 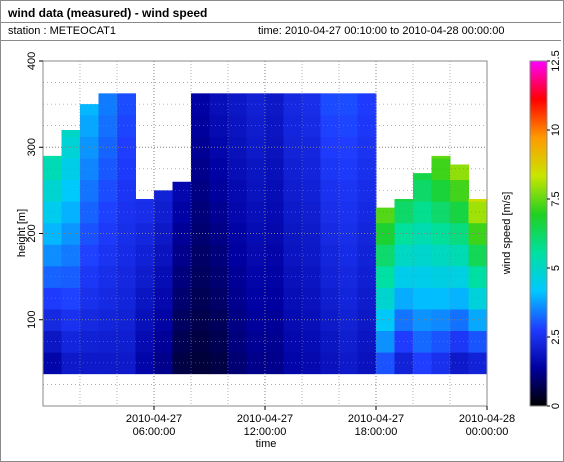 I want to click on colorbar-tick-label: 7.5, so click(x=556, y=198).